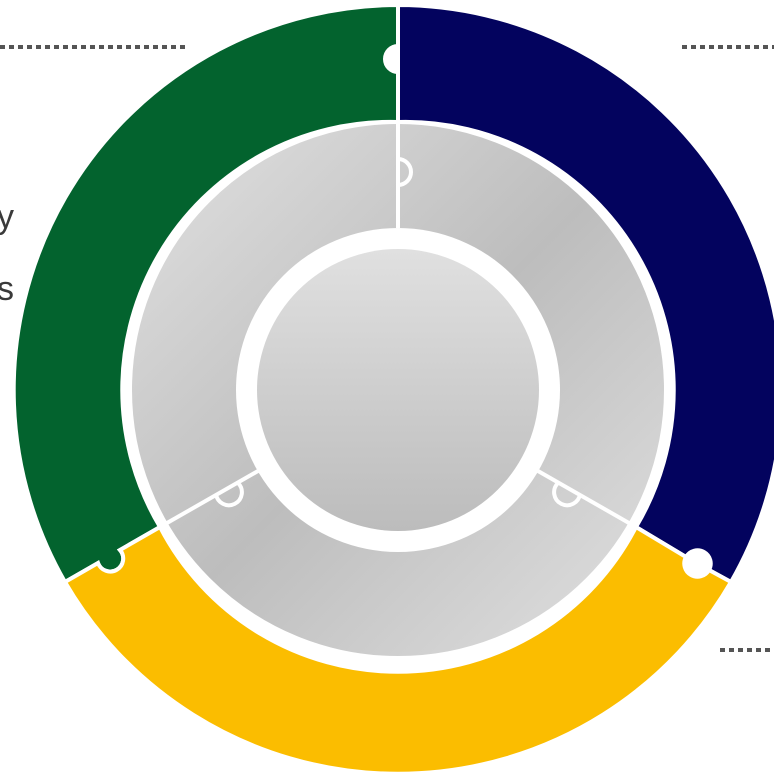 Image resolution: width=774 pixels, height=775 pixels. What do you see at coordinates (7, 289) in the screenshot?
I see `cut-off-text-2: s` at bounding box center [7, 289].